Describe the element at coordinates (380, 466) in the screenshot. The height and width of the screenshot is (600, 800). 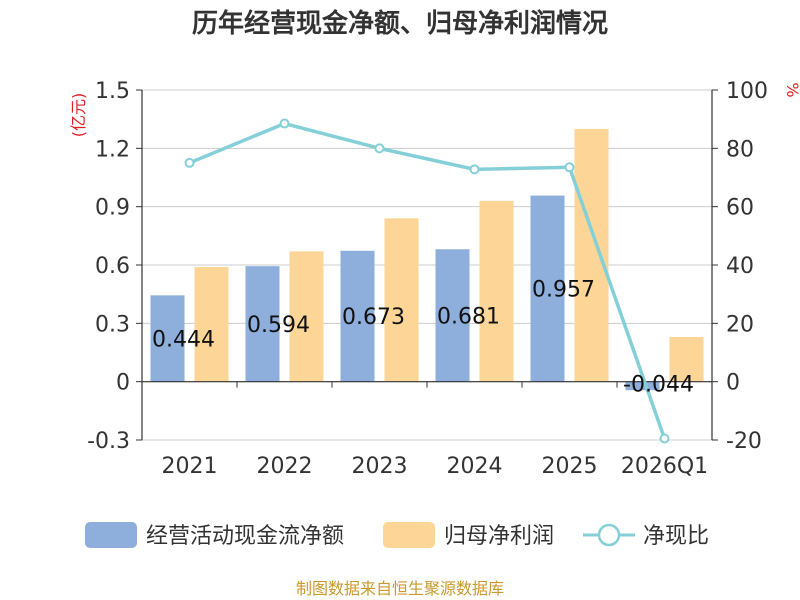
I see `x-tick-label: 2023` at that location.